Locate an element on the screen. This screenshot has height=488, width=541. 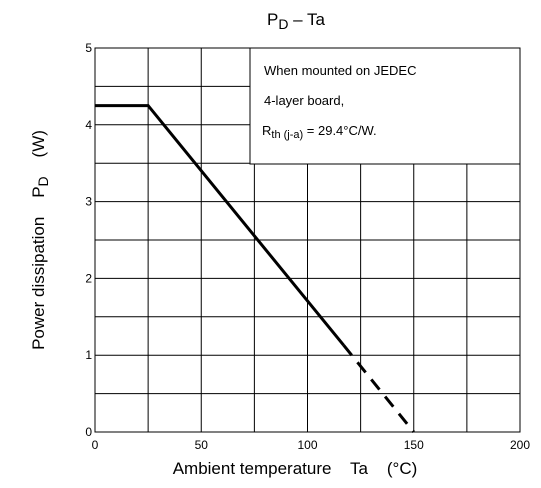
y-tick-labels: 0 1 2 3 4 5 is located at coordinates (88, 240).